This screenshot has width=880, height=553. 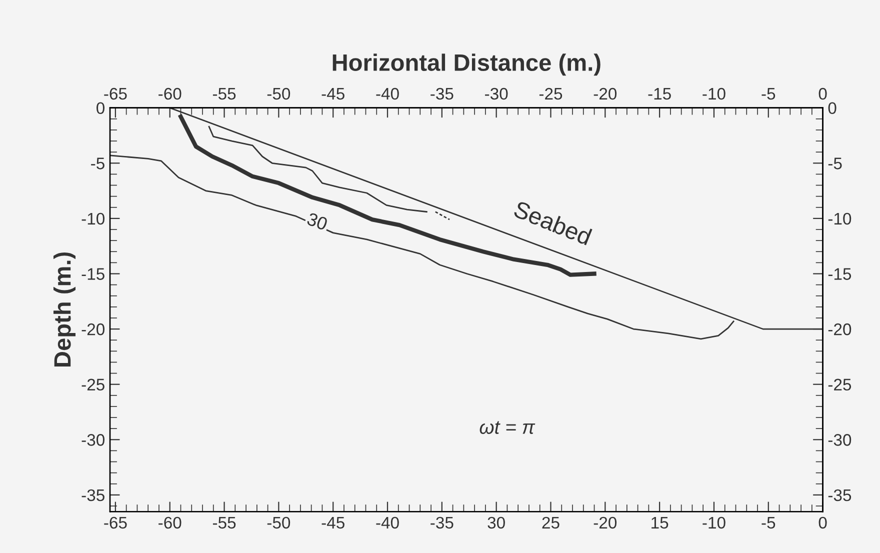 I want to click on line-series, so click(x=318, y=169).